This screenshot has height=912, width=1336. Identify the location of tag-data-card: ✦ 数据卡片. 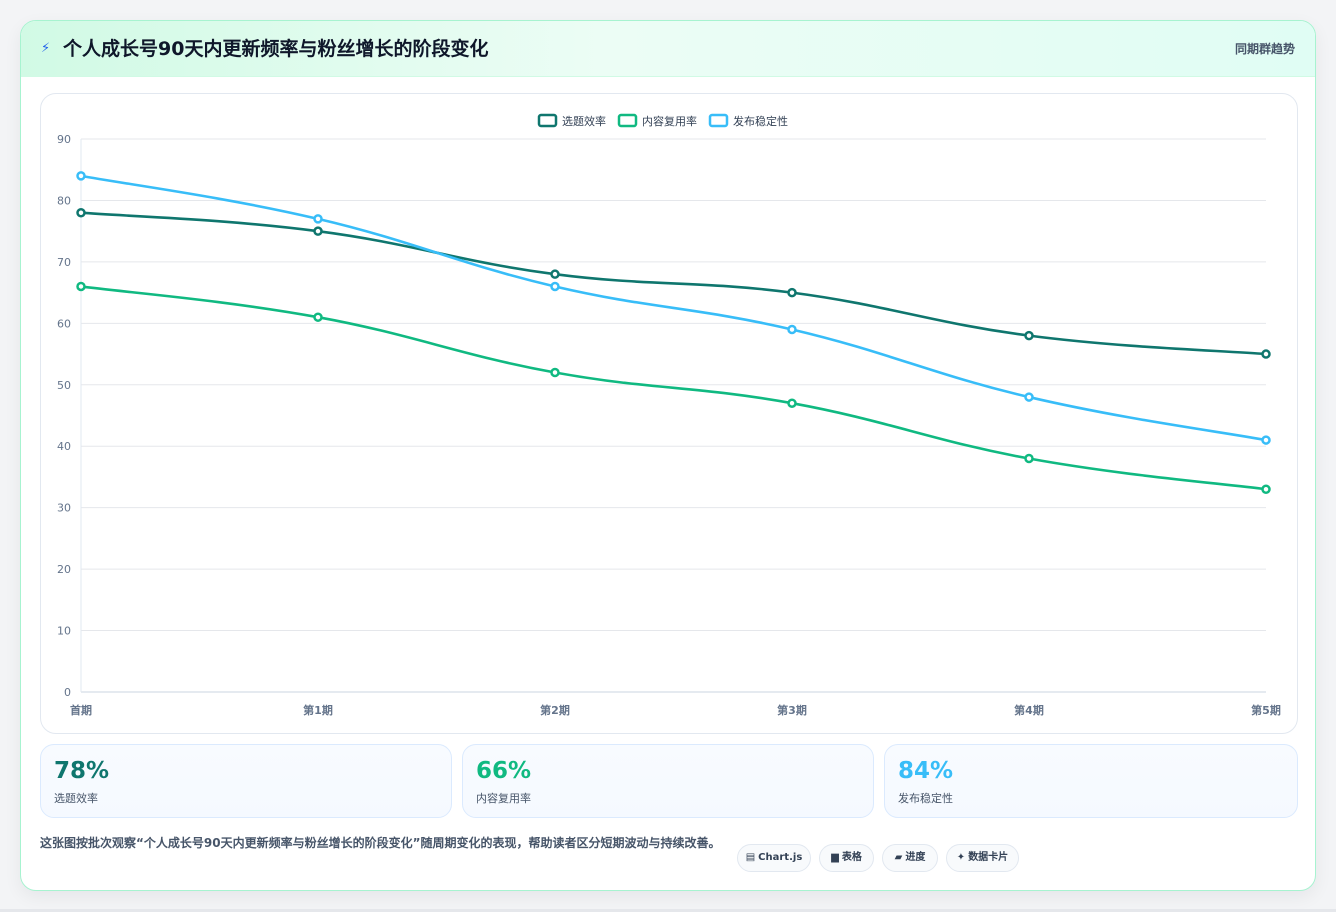
(982, 858).